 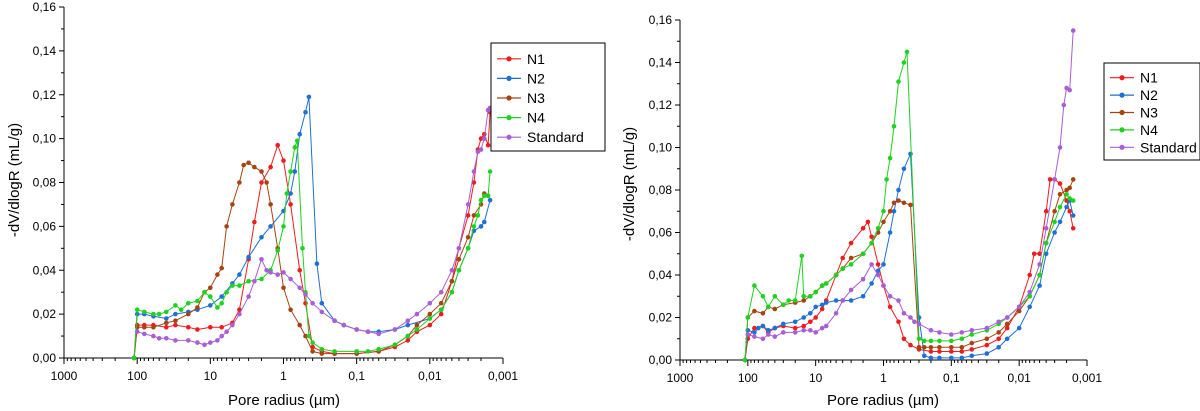 What do you see at coordinates (661, 63) in the screenshot?
I see `y-tick-label: 0,14` at bounding box center [661, 63].